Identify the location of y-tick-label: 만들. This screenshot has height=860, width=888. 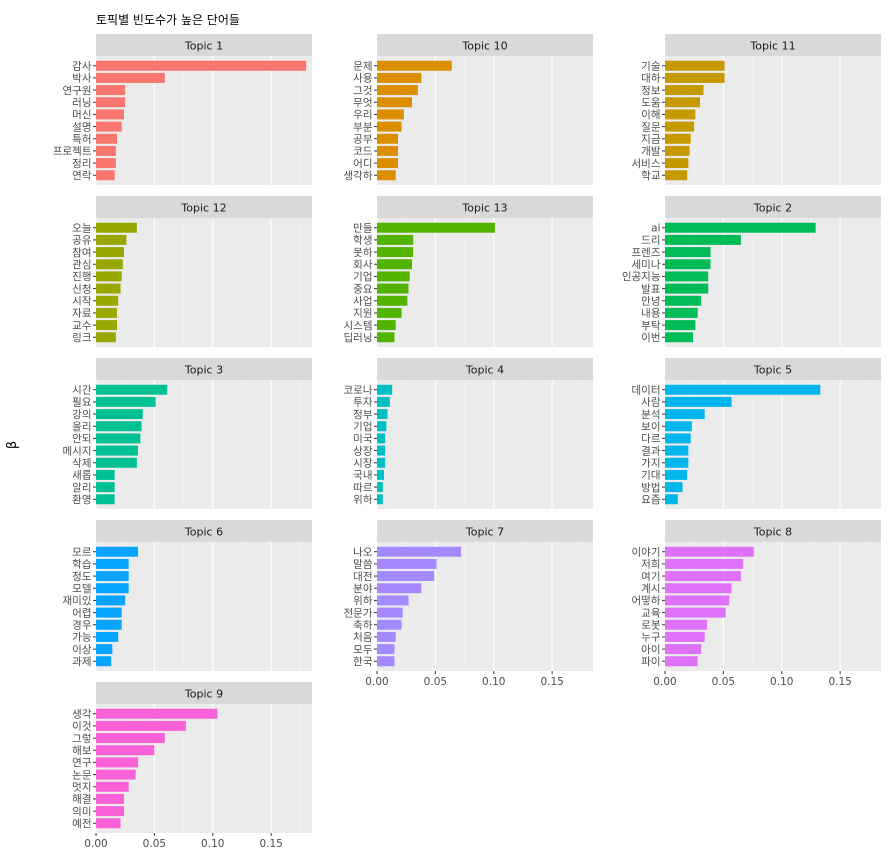
(363, 229).